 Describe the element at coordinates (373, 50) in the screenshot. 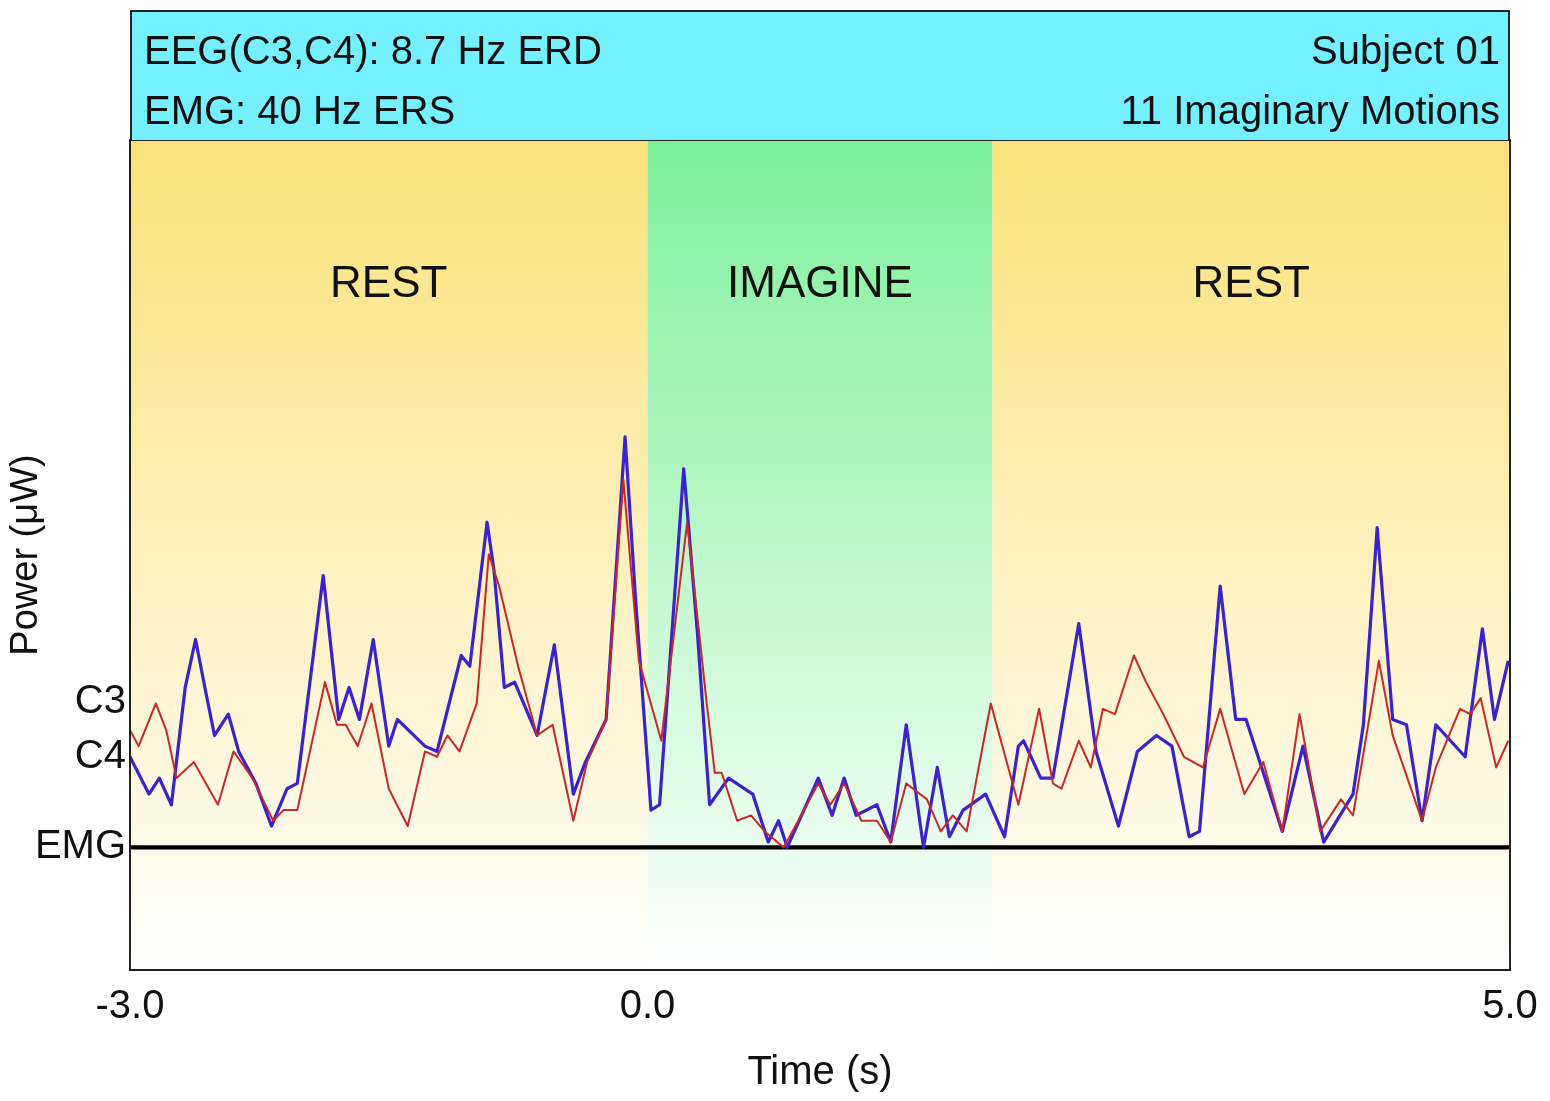

I see `text: EEG(C3,C4): 8.7 Hz ERD` at that location.